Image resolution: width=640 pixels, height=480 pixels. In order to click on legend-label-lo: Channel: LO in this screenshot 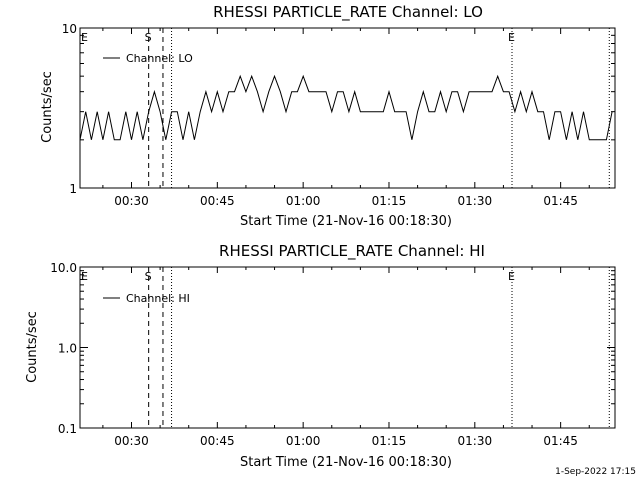, I will do `click(159, 58)`.